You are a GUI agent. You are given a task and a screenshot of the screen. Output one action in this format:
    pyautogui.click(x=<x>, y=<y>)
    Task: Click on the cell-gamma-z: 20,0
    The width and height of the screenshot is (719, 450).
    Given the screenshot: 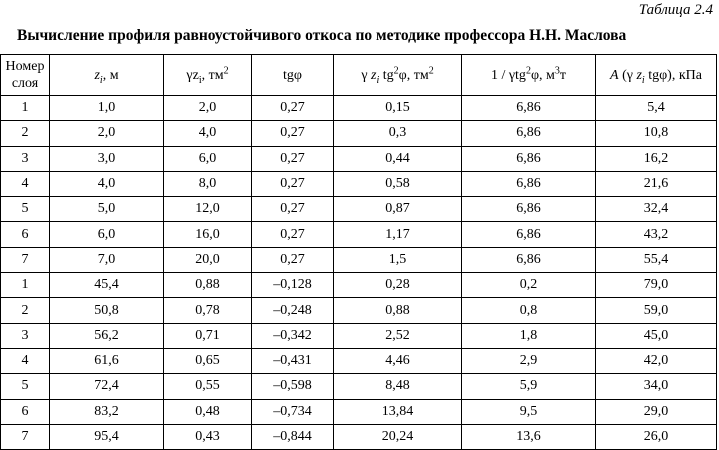 What is the action you would take?
    pyautogui.click(x=207, y=260)
    